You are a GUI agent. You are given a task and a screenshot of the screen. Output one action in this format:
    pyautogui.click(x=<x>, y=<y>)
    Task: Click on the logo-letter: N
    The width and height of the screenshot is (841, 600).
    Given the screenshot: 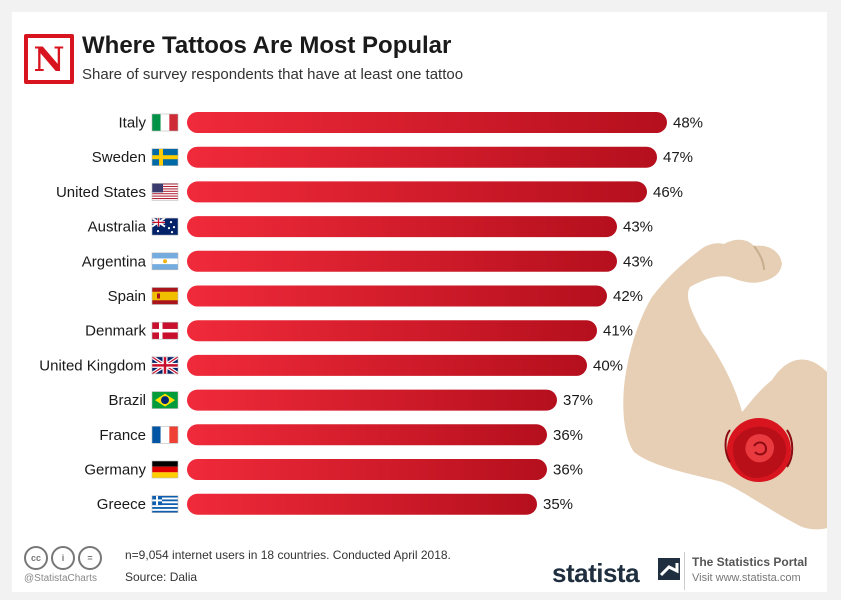 What is the action you would take?
    pyautogui.click(x=49, y=60)
    